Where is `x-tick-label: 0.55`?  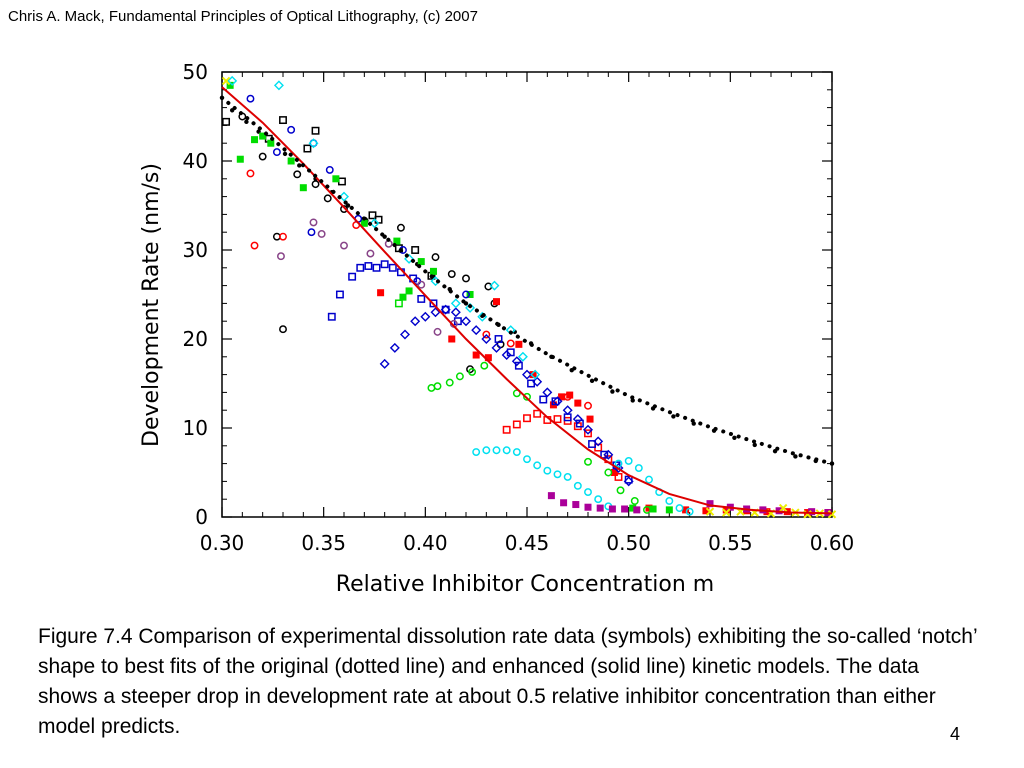
x-tick-label: 0.55 is located at coordinates (730, 543).